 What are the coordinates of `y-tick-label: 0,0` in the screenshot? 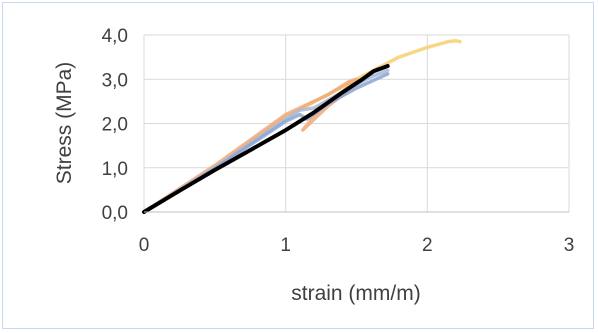 It's located at (115, 213).